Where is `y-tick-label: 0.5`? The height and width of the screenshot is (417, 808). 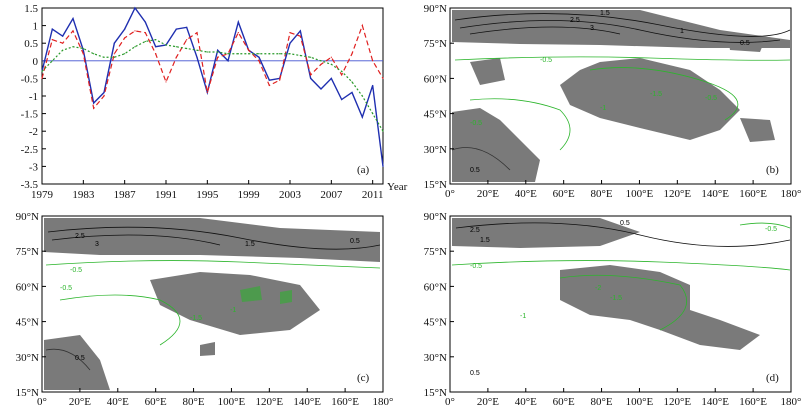 y-tick-label: 0.5 is located at coordinates (31, 44).